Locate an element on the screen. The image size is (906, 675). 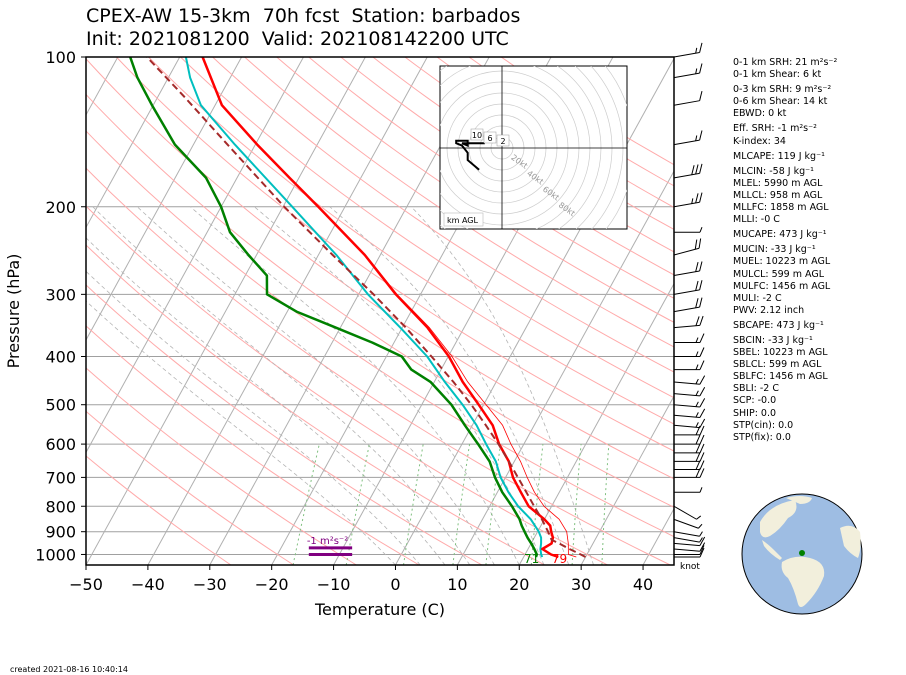
sounding-parameter: SBLFC: 1456 m AGL is located at coordinates (780, 377).